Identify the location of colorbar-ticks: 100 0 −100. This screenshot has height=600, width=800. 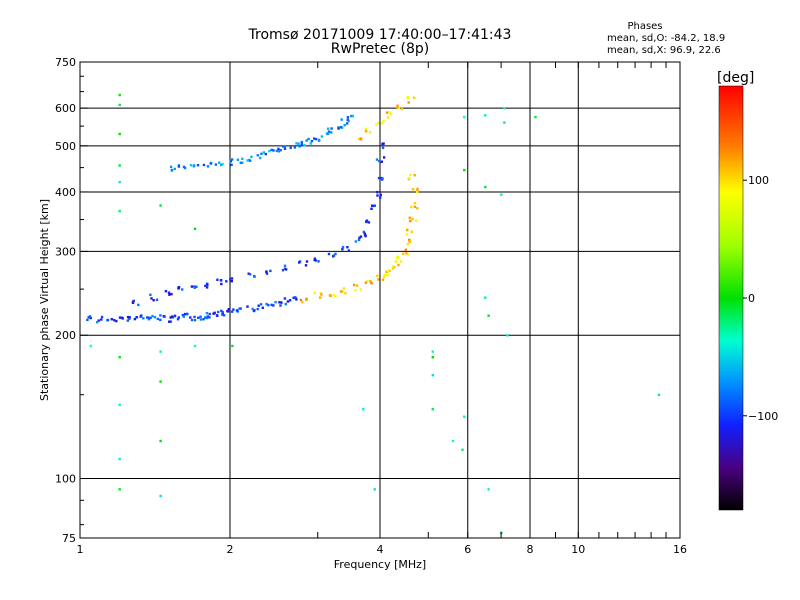
(760, 298).